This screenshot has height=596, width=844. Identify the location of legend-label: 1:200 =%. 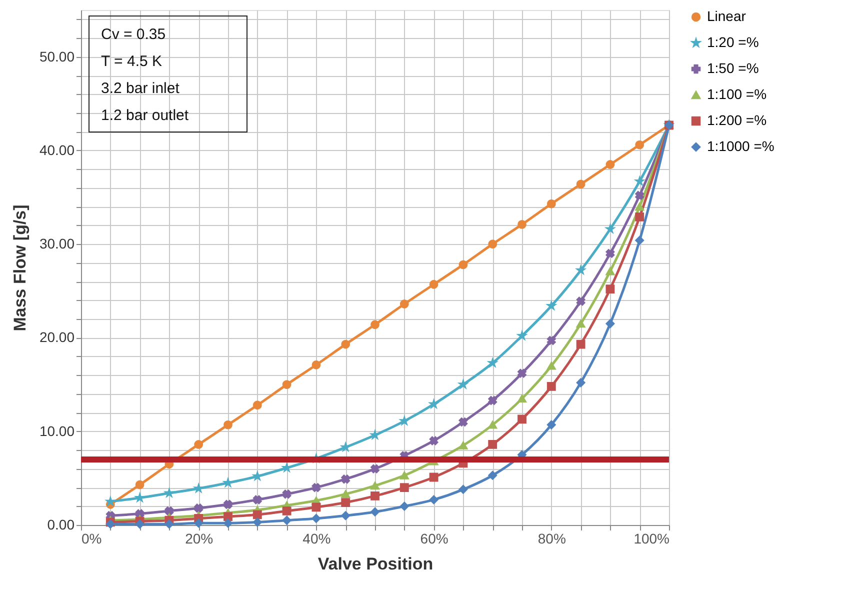
(737, 120).